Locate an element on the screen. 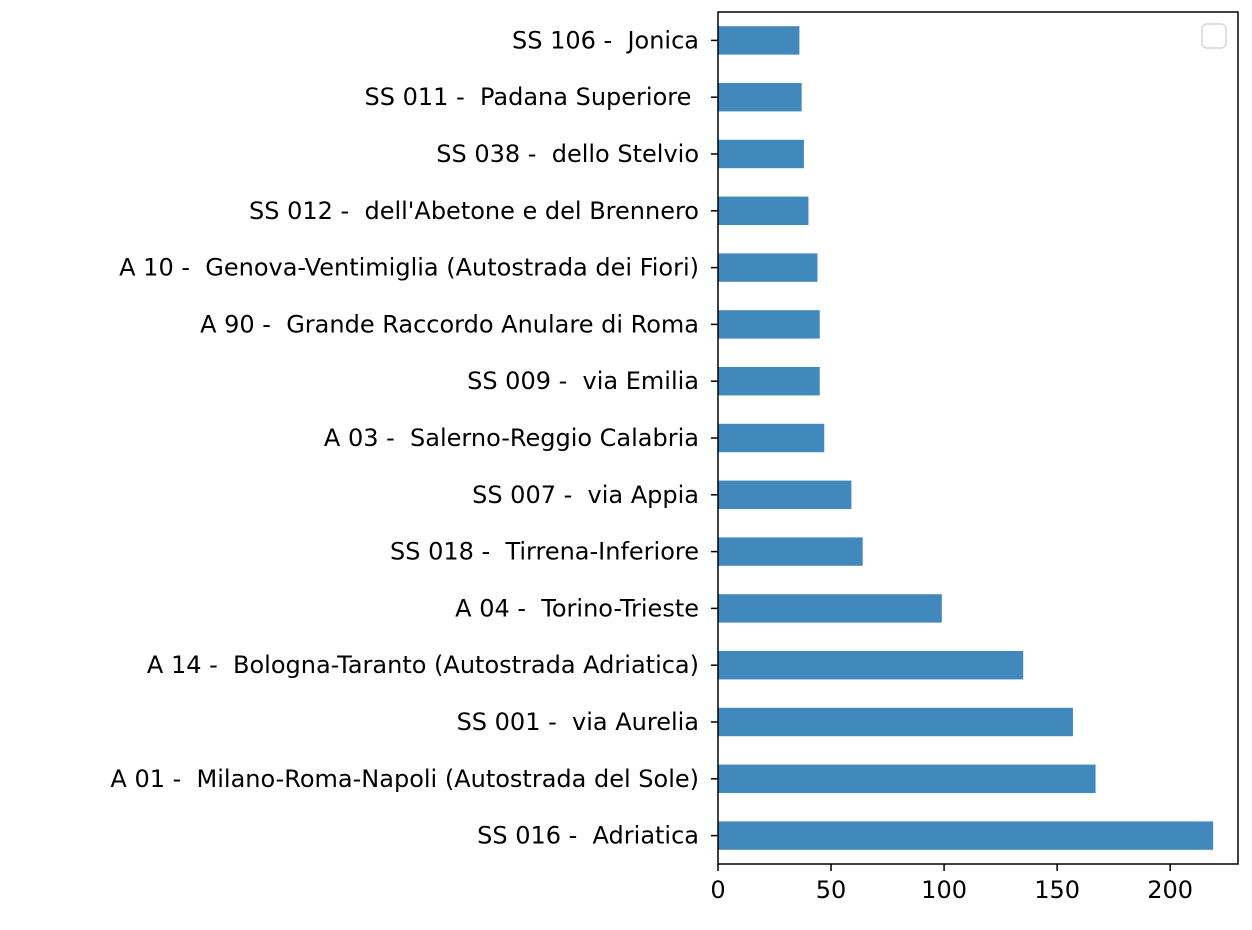 This screenshot has width=1252, height=930. x-tick-label: 200 is located at coordinates (1170, 890).